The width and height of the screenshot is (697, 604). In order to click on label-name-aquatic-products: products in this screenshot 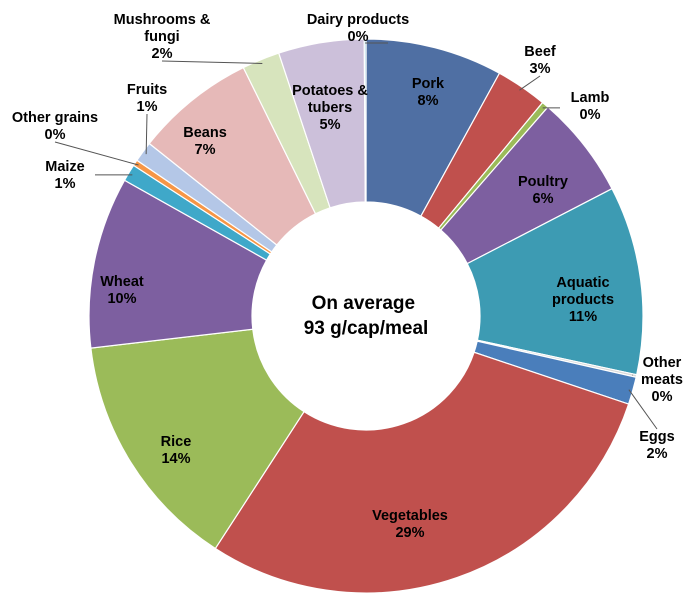, I will do `click(583, 300)`.